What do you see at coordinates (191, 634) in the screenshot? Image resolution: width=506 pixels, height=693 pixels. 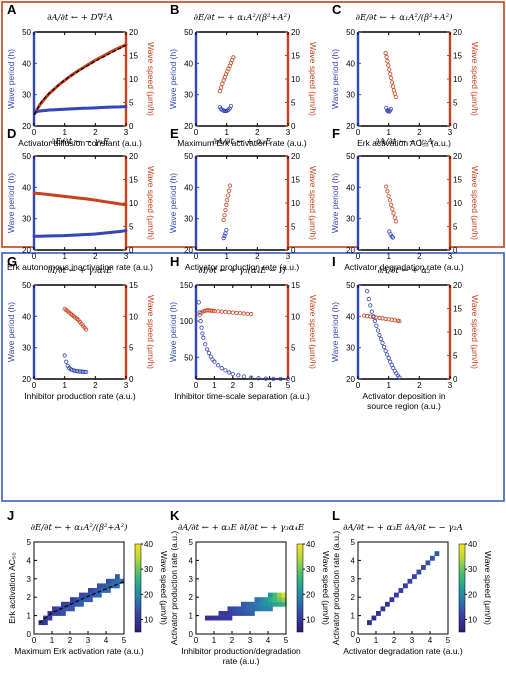 I see `y-tick-label: 0` at bounding box center [191, 634].